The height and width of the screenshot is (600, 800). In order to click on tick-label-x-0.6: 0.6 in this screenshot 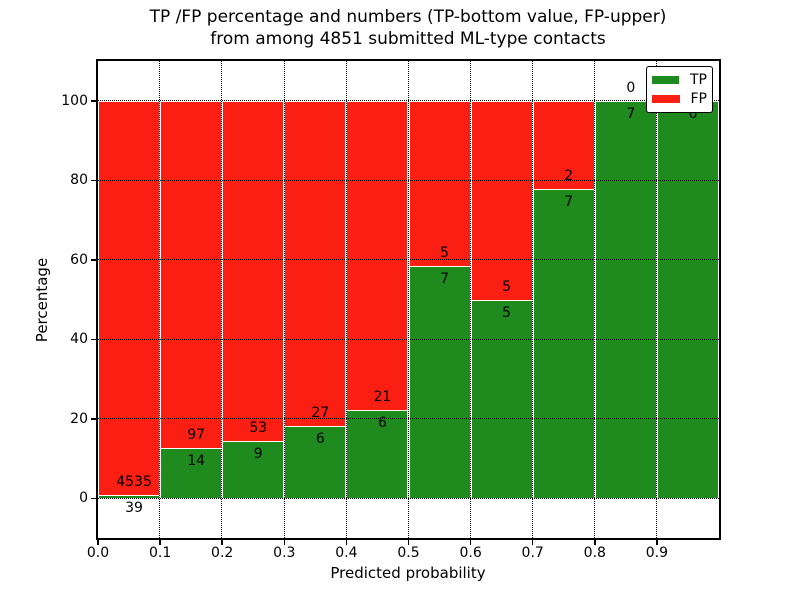, I will do `click(470, 553)`.